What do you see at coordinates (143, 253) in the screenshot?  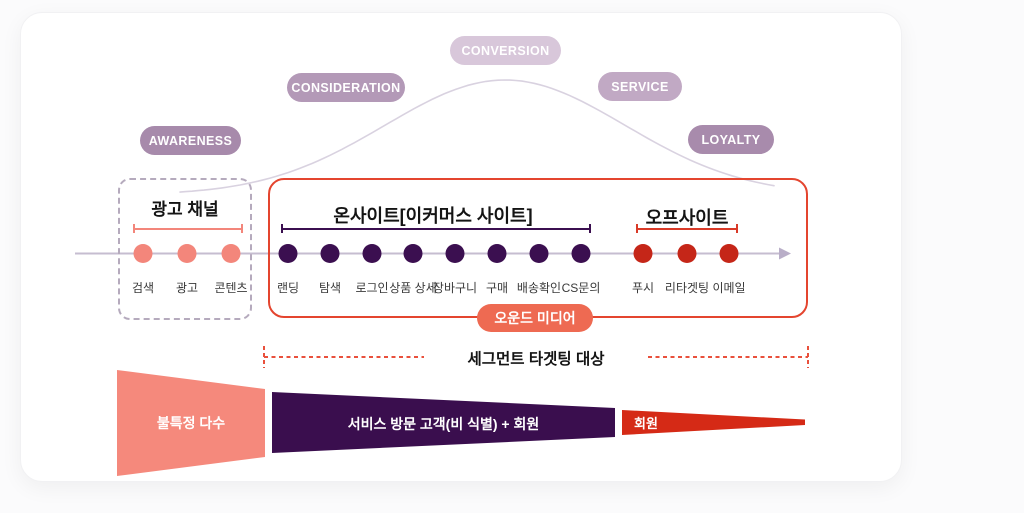 I see `dot-search` at bounding box center [143, 253].